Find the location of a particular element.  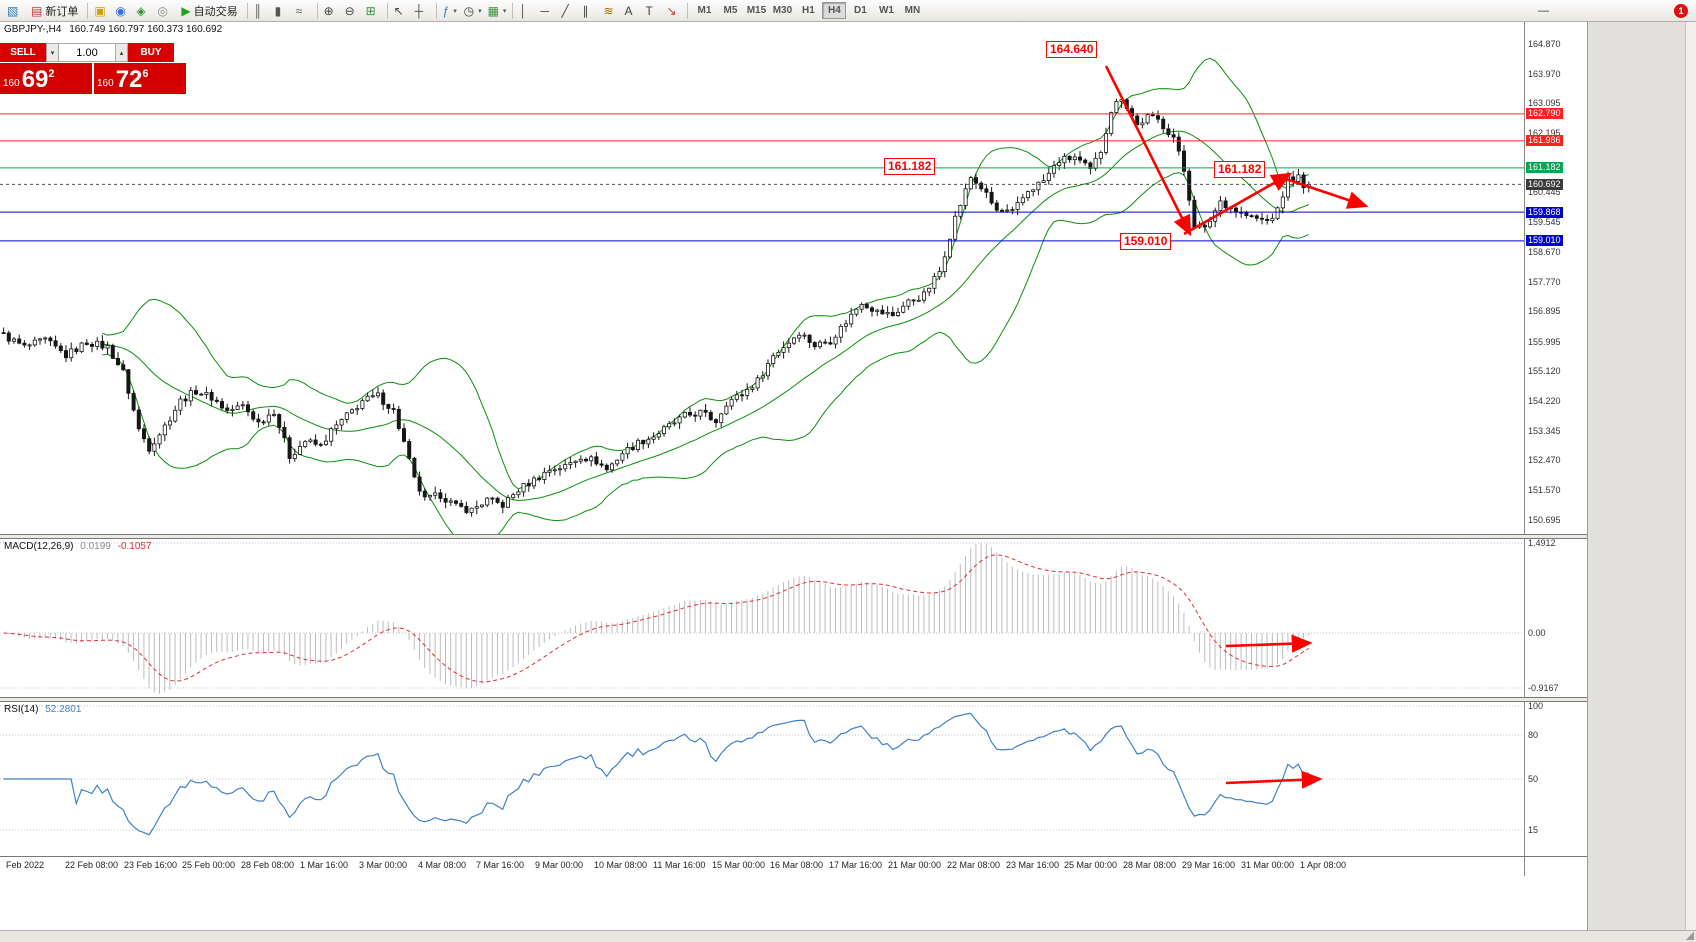

resize-grip is located at coordinates (1689, 935).